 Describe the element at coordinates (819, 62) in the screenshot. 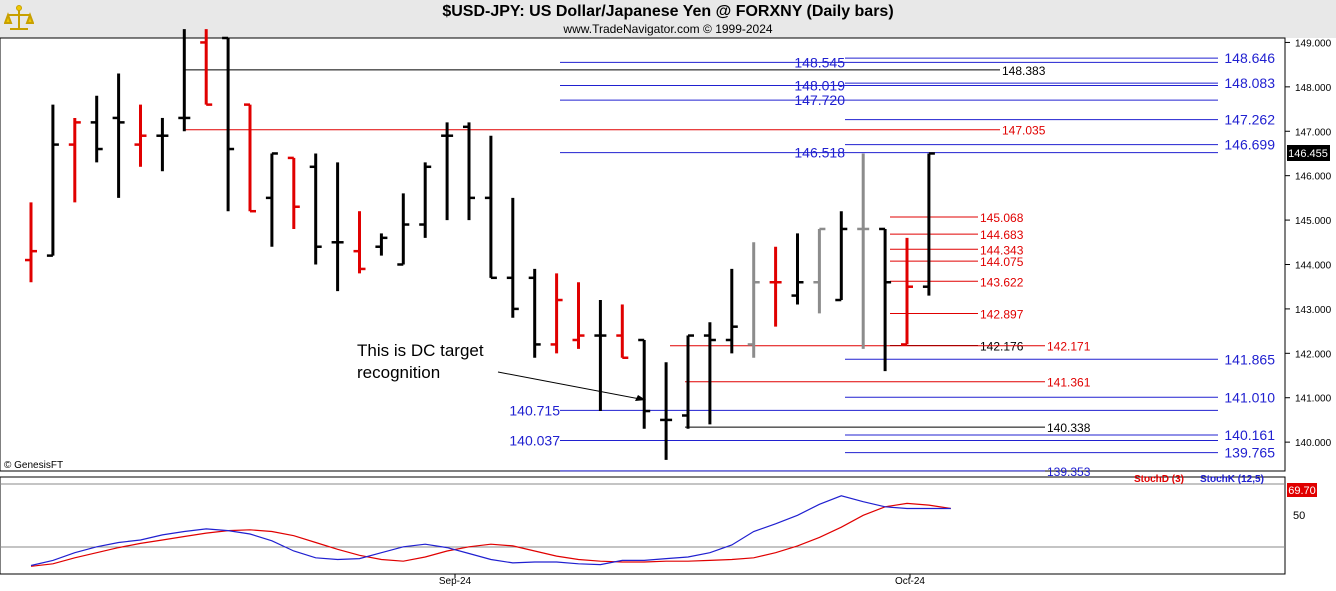

I see `level-label: 148.545` at that location.